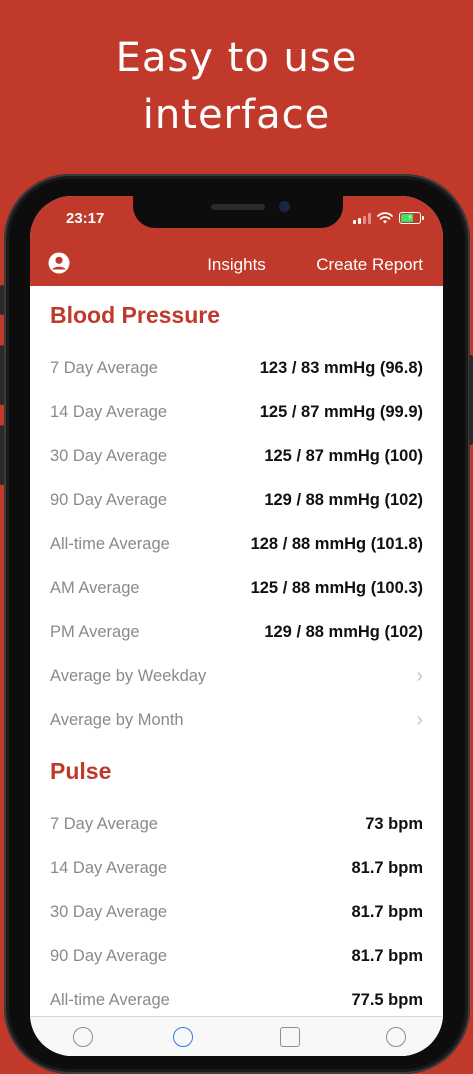 The width and height of the screenshot is (473, 1074). Describe the element at coordinates (236, 241) in the screenshot. I see `top-bar: 23:17 ⚡ Insights Cr` at that location.